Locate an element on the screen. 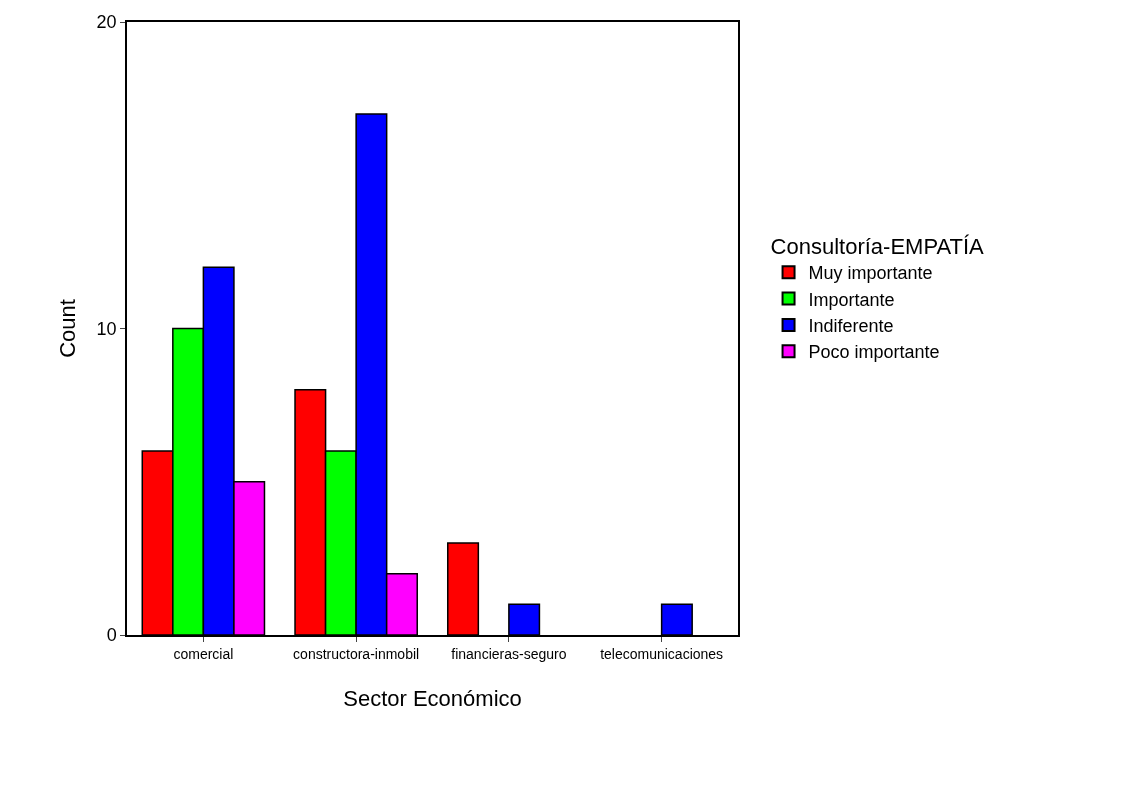 The image size is (1137, 806). y-tick-label: 10 is located at coordinates (106, 328).